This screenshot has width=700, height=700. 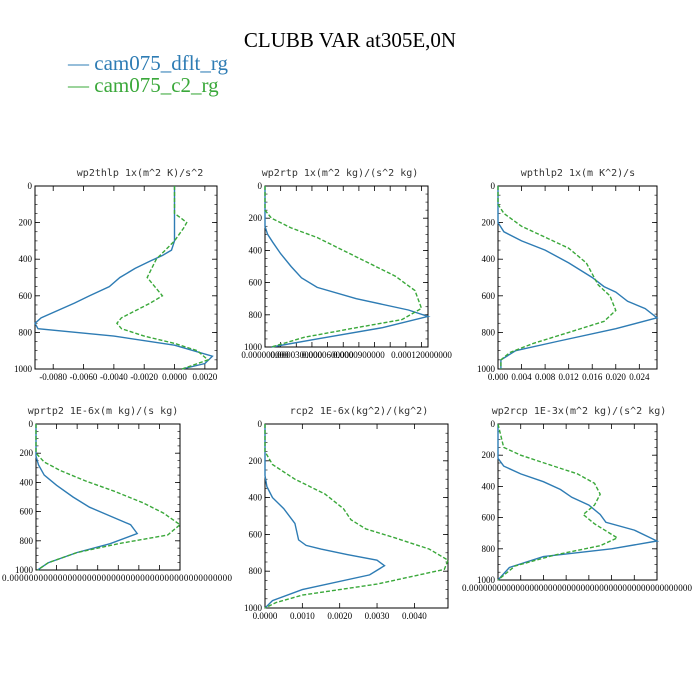 What do you see at coordinates (53, 377) in the screenshot?
I see `x-tick-label: -0.0080` at bounding box center [53, 377].